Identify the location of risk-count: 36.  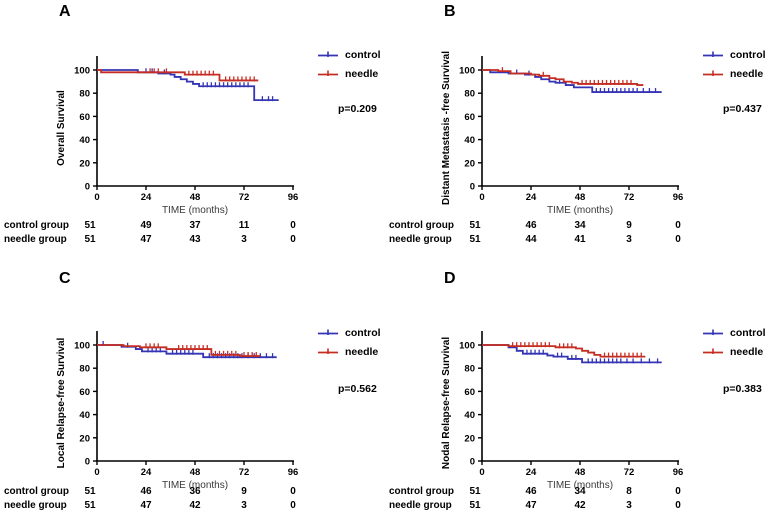
(195, 491).